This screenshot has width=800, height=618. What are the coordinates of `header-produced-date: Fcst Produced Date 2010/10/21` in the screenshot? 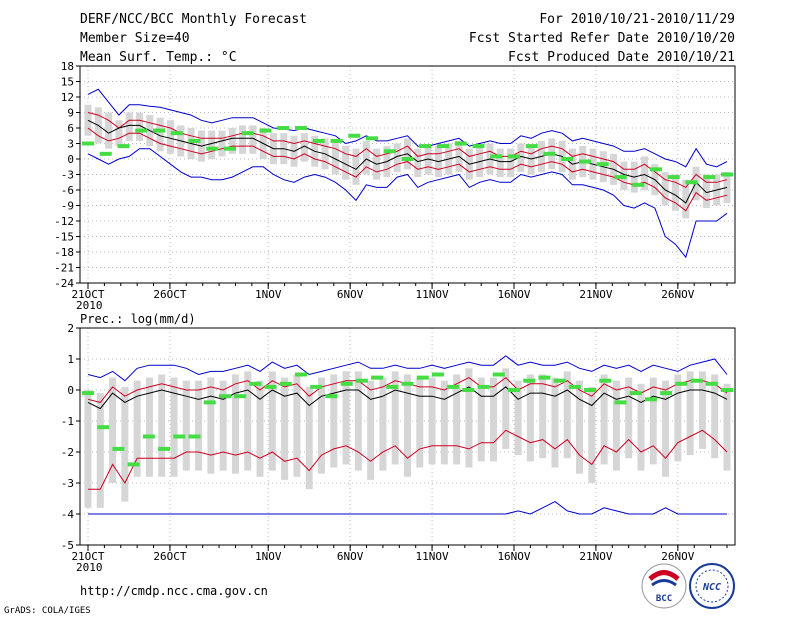 It's located at (621, 57).